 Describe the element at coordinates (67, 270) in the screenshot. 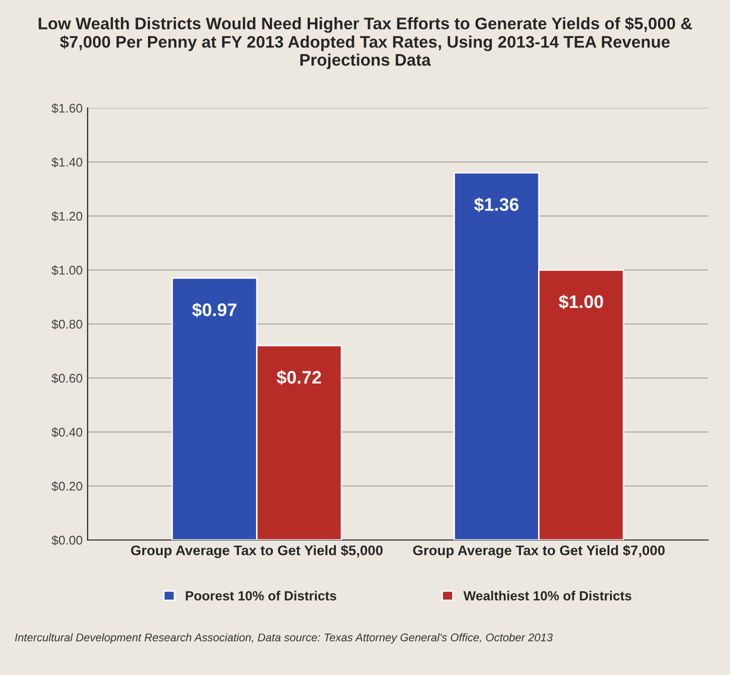

I see `y-tick-label: $1.00` at that location.